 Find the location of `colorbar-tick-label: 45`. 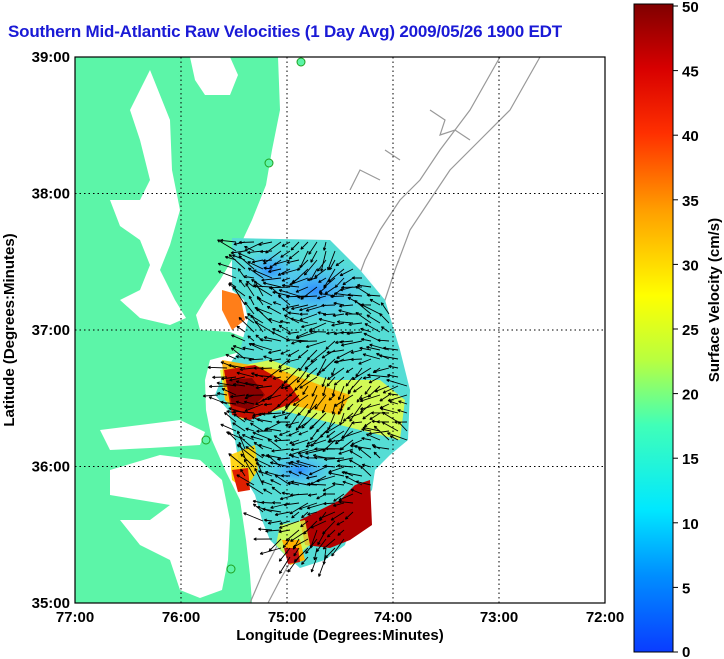

colorbar-tick-label: 45 is located at coordinates (690, 72).